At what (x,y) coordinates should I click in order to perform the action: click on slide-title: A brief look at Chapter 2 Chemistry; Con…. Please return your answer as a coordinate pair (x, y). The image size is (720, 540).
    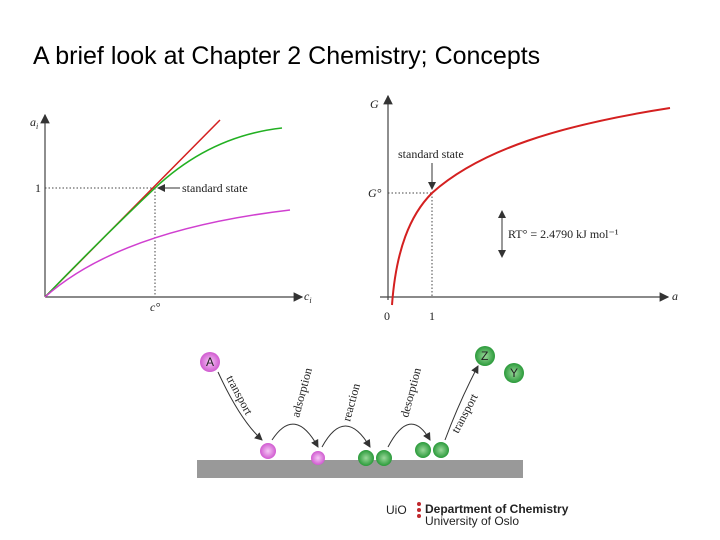
    Looking at the image, I should click on (286, 56).